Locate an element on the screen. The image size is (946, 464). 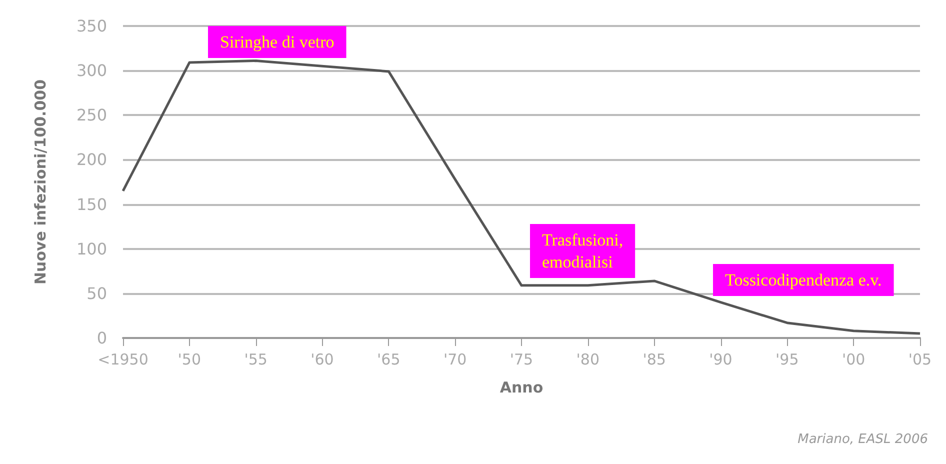
x-tick-label: '00 is located at coordinates (854, 359).